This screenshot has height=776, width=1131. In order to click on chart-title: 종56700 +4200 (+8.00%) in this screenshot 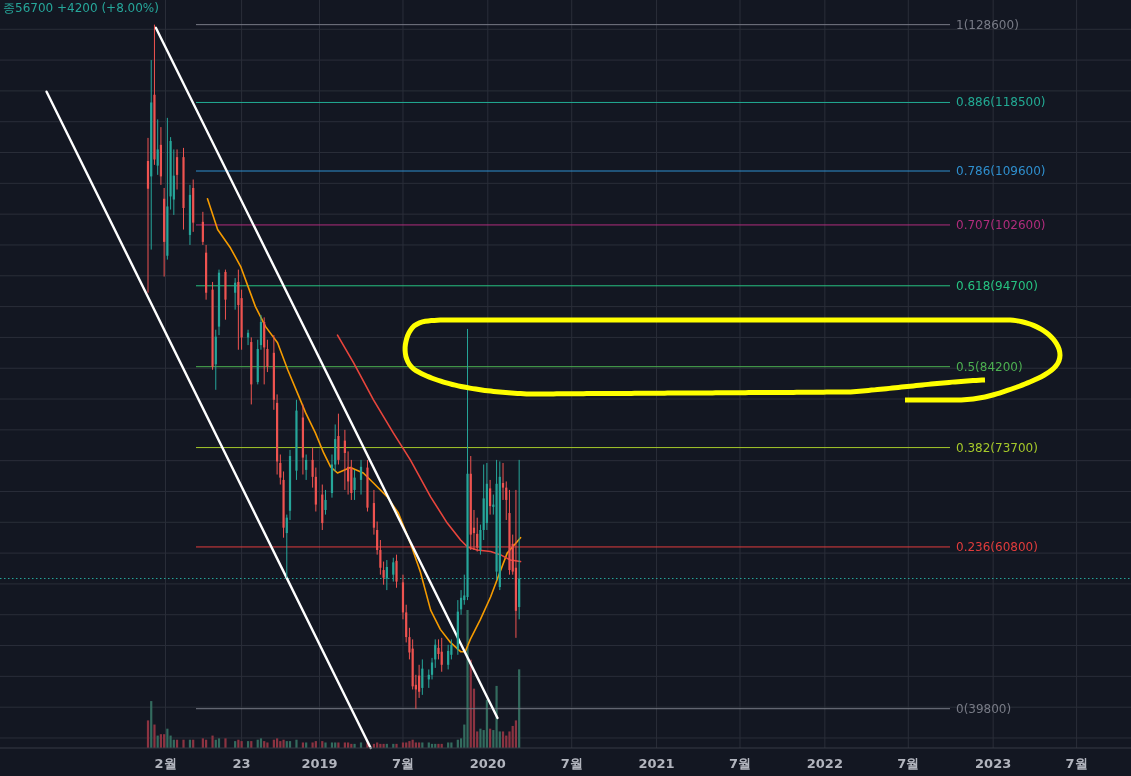, I will do `click(81, 8)`.